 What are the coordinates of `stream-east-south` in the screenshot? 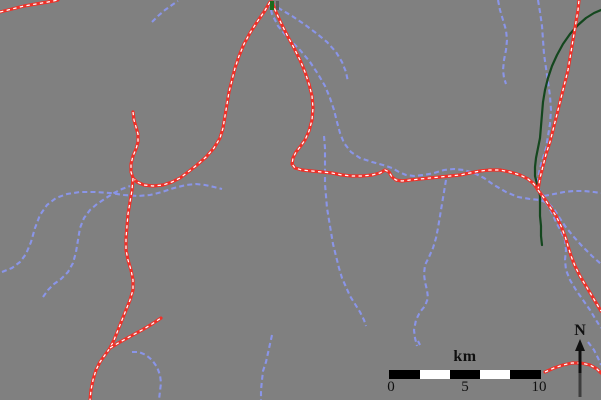 It's located at (430, 263).